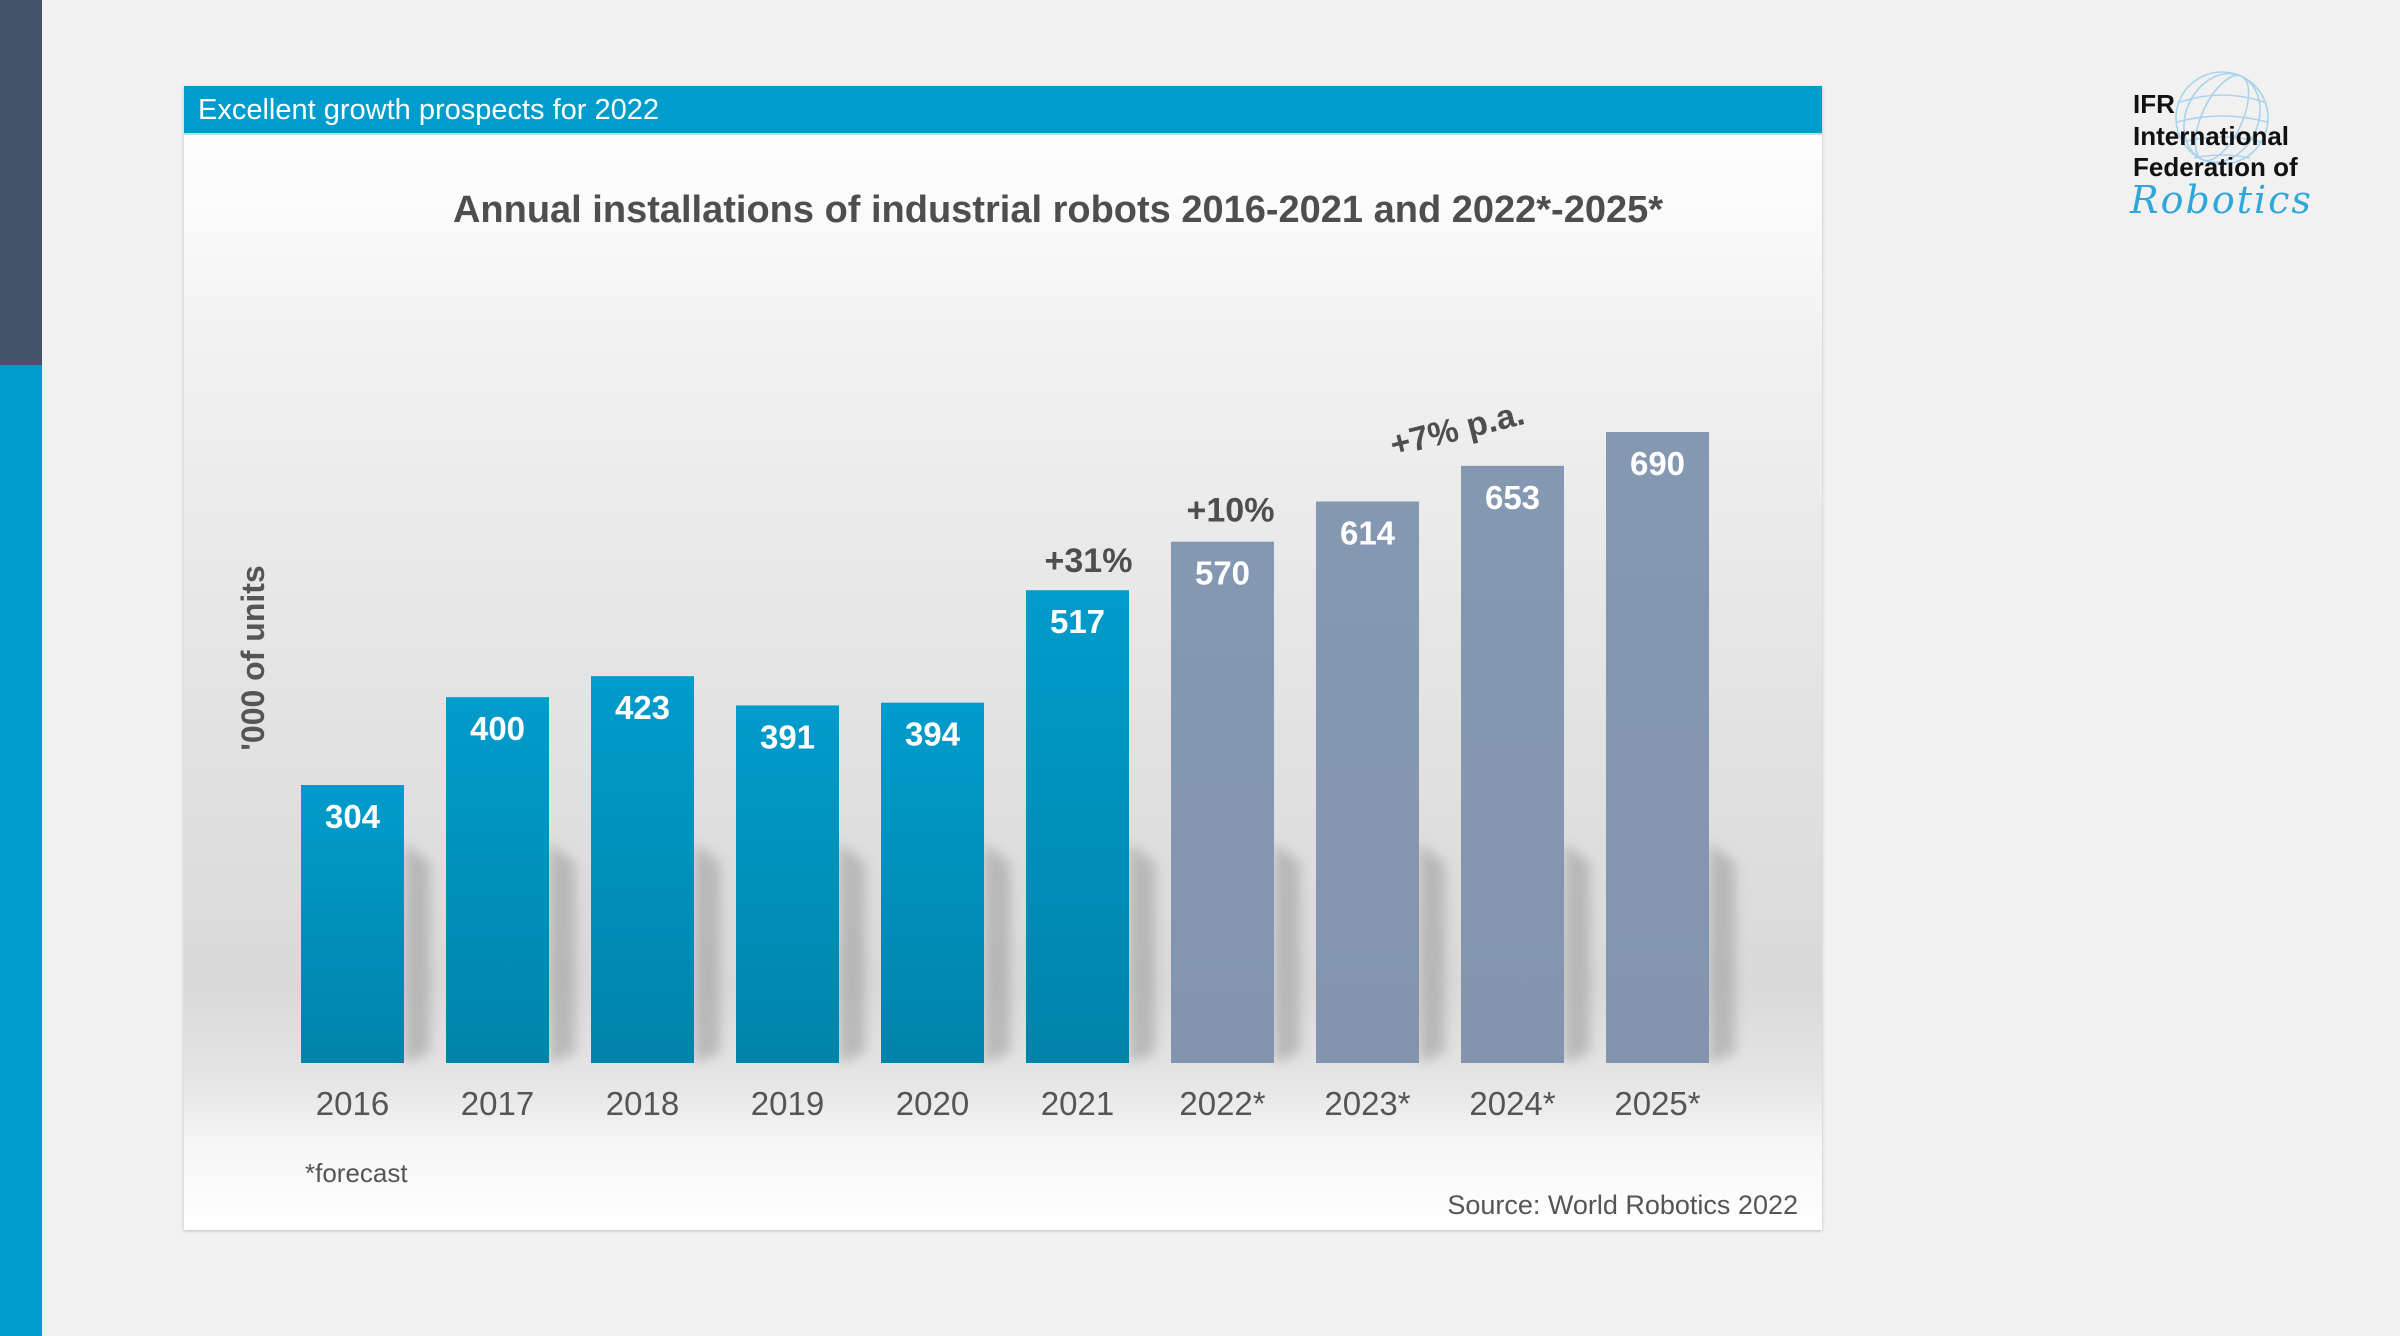  I want to click on bar-2016, so click(352, 923).